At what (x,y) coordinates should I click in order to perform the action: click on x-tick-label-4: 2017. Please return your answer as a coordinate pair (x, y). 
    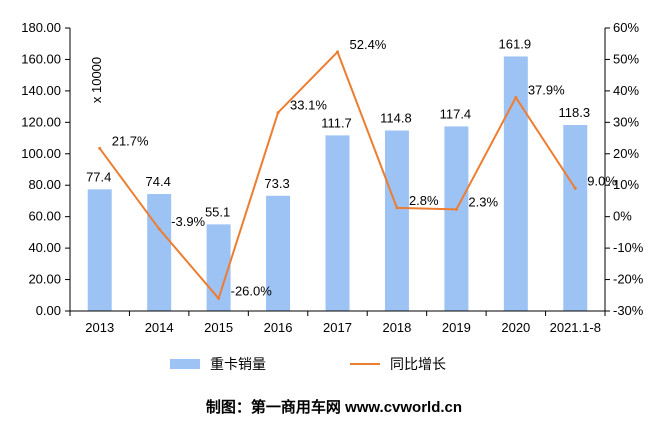
    Looking at the image, I should click on (337, 327).